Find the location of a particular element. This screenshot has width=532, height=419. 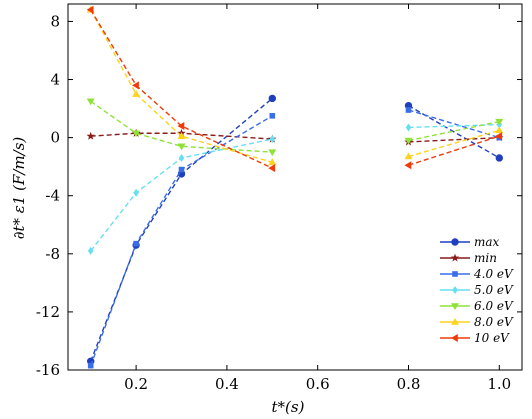

y-tick-label: -4 is located at coordinates (52, 196).